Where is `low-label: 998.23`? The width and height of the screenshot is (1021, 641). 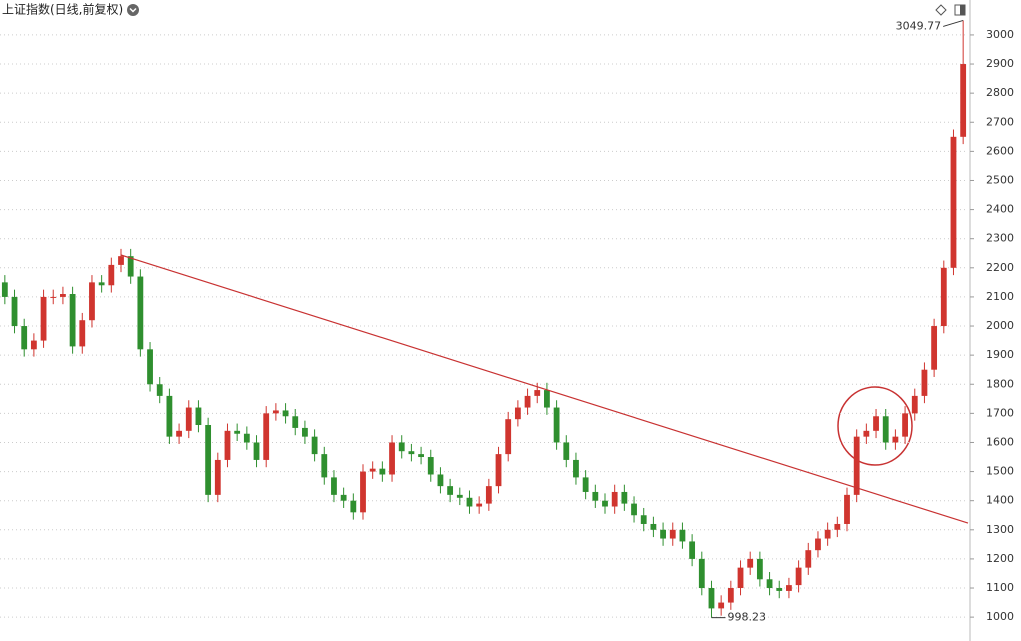
low-label: 998.23 is located at coordinates (746, 617).